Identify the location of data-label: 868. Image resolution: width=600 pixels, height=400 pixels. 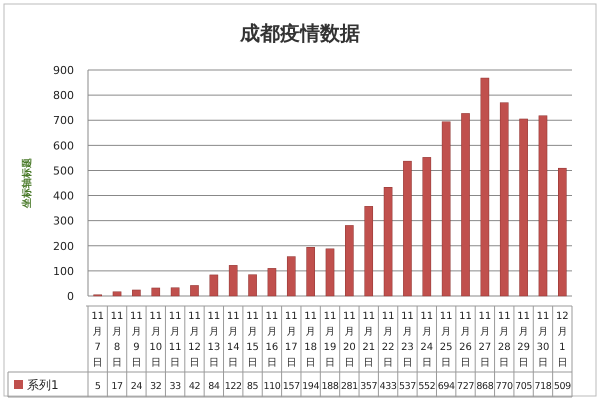
(485, 386).